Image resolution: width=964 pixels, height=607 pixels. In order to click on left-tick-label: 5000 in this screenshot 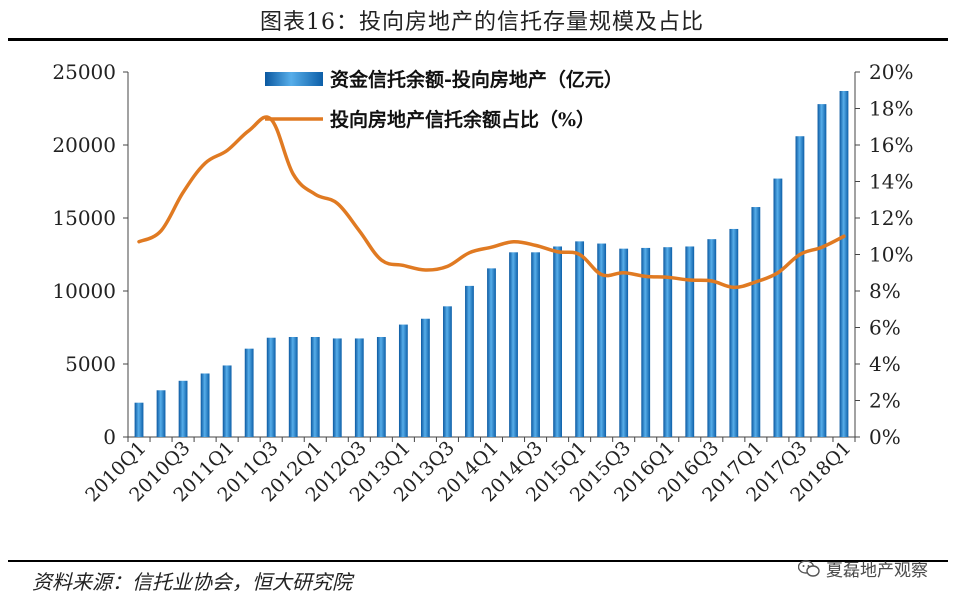, I will do `click(90, 364)`.